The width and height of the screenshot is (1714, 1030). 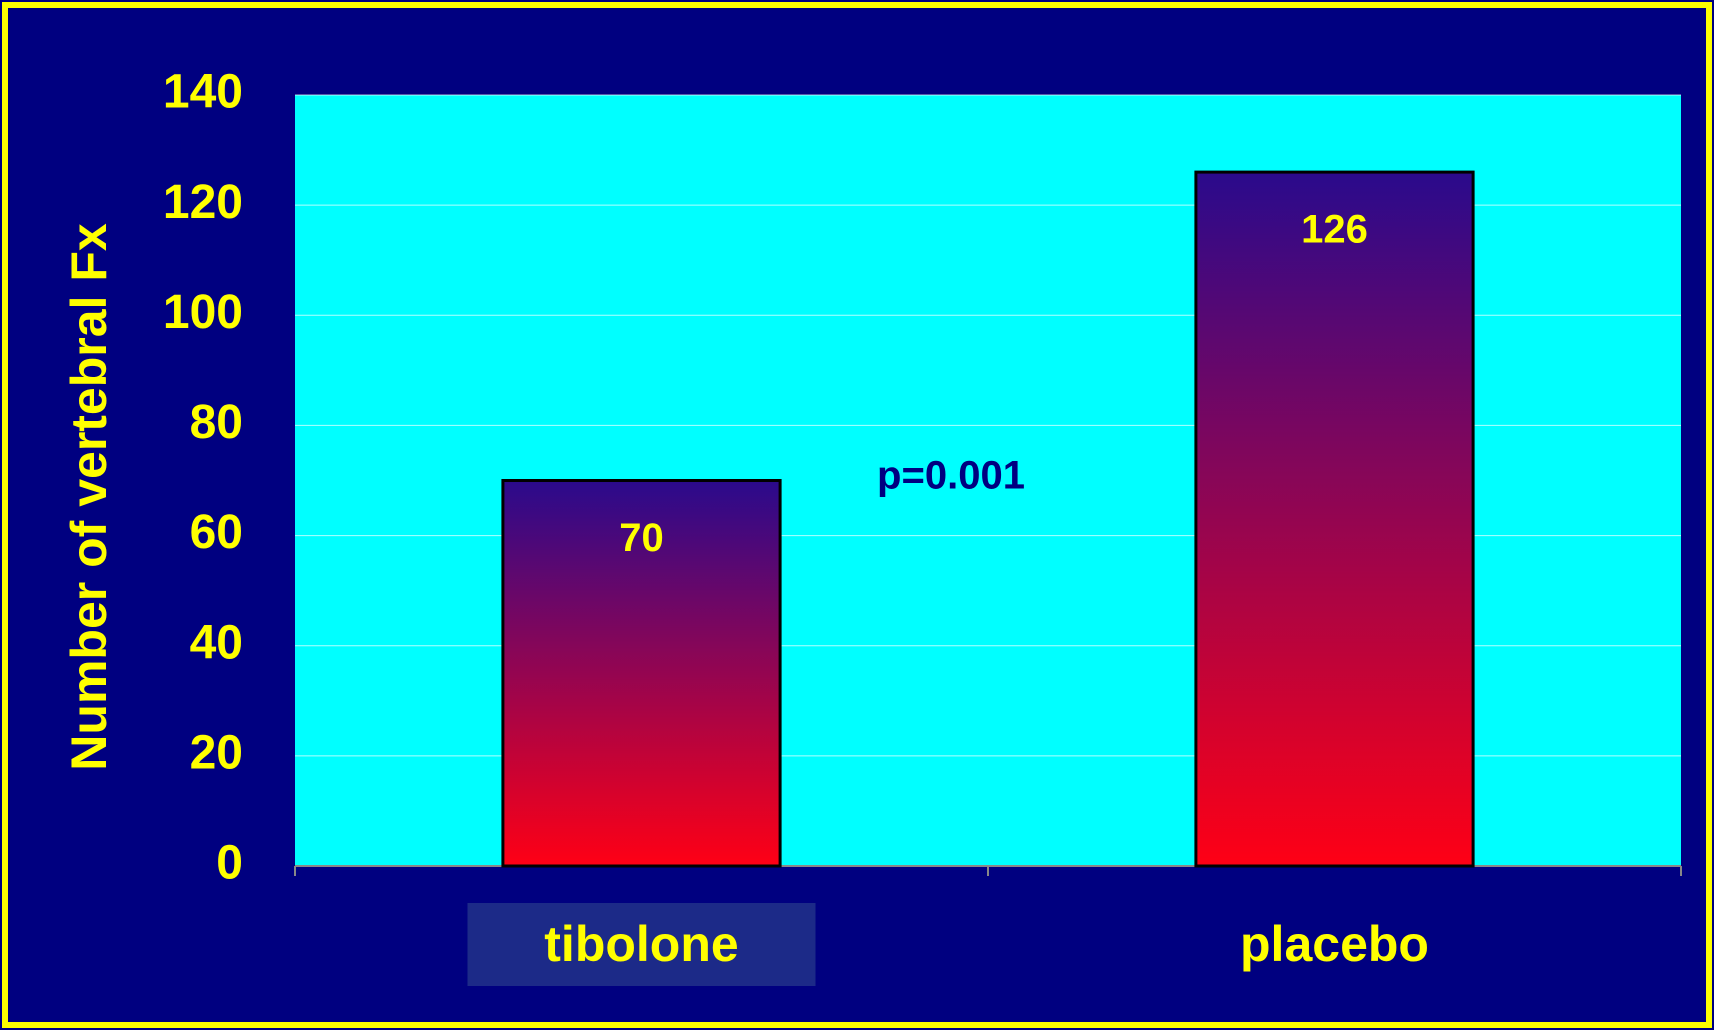 What do you see at coordinates (1334, 944) in the screenshot?
I see `x-tick-label: placebo` at bounding box center [1334, 944].